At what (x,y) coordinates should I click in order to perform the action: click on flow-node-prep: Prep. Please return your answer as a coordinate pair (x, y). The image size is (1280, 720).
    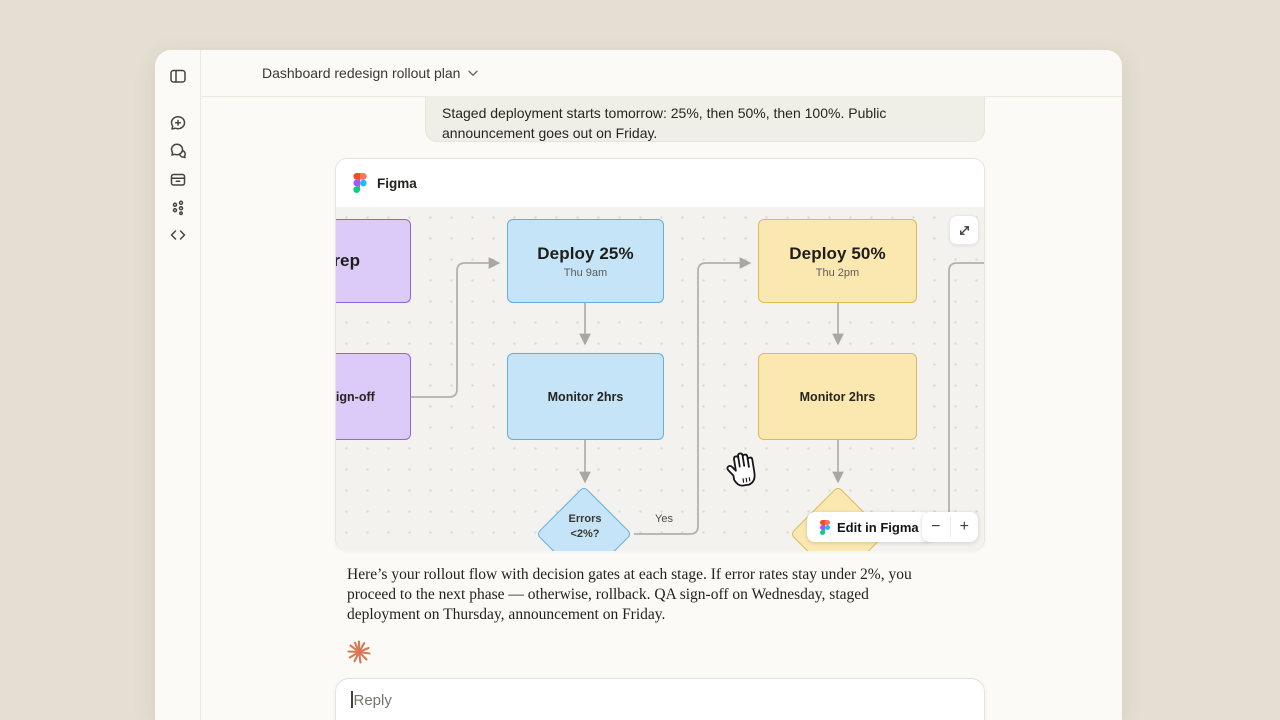
    Looking at the image, I should click on (373, 261).